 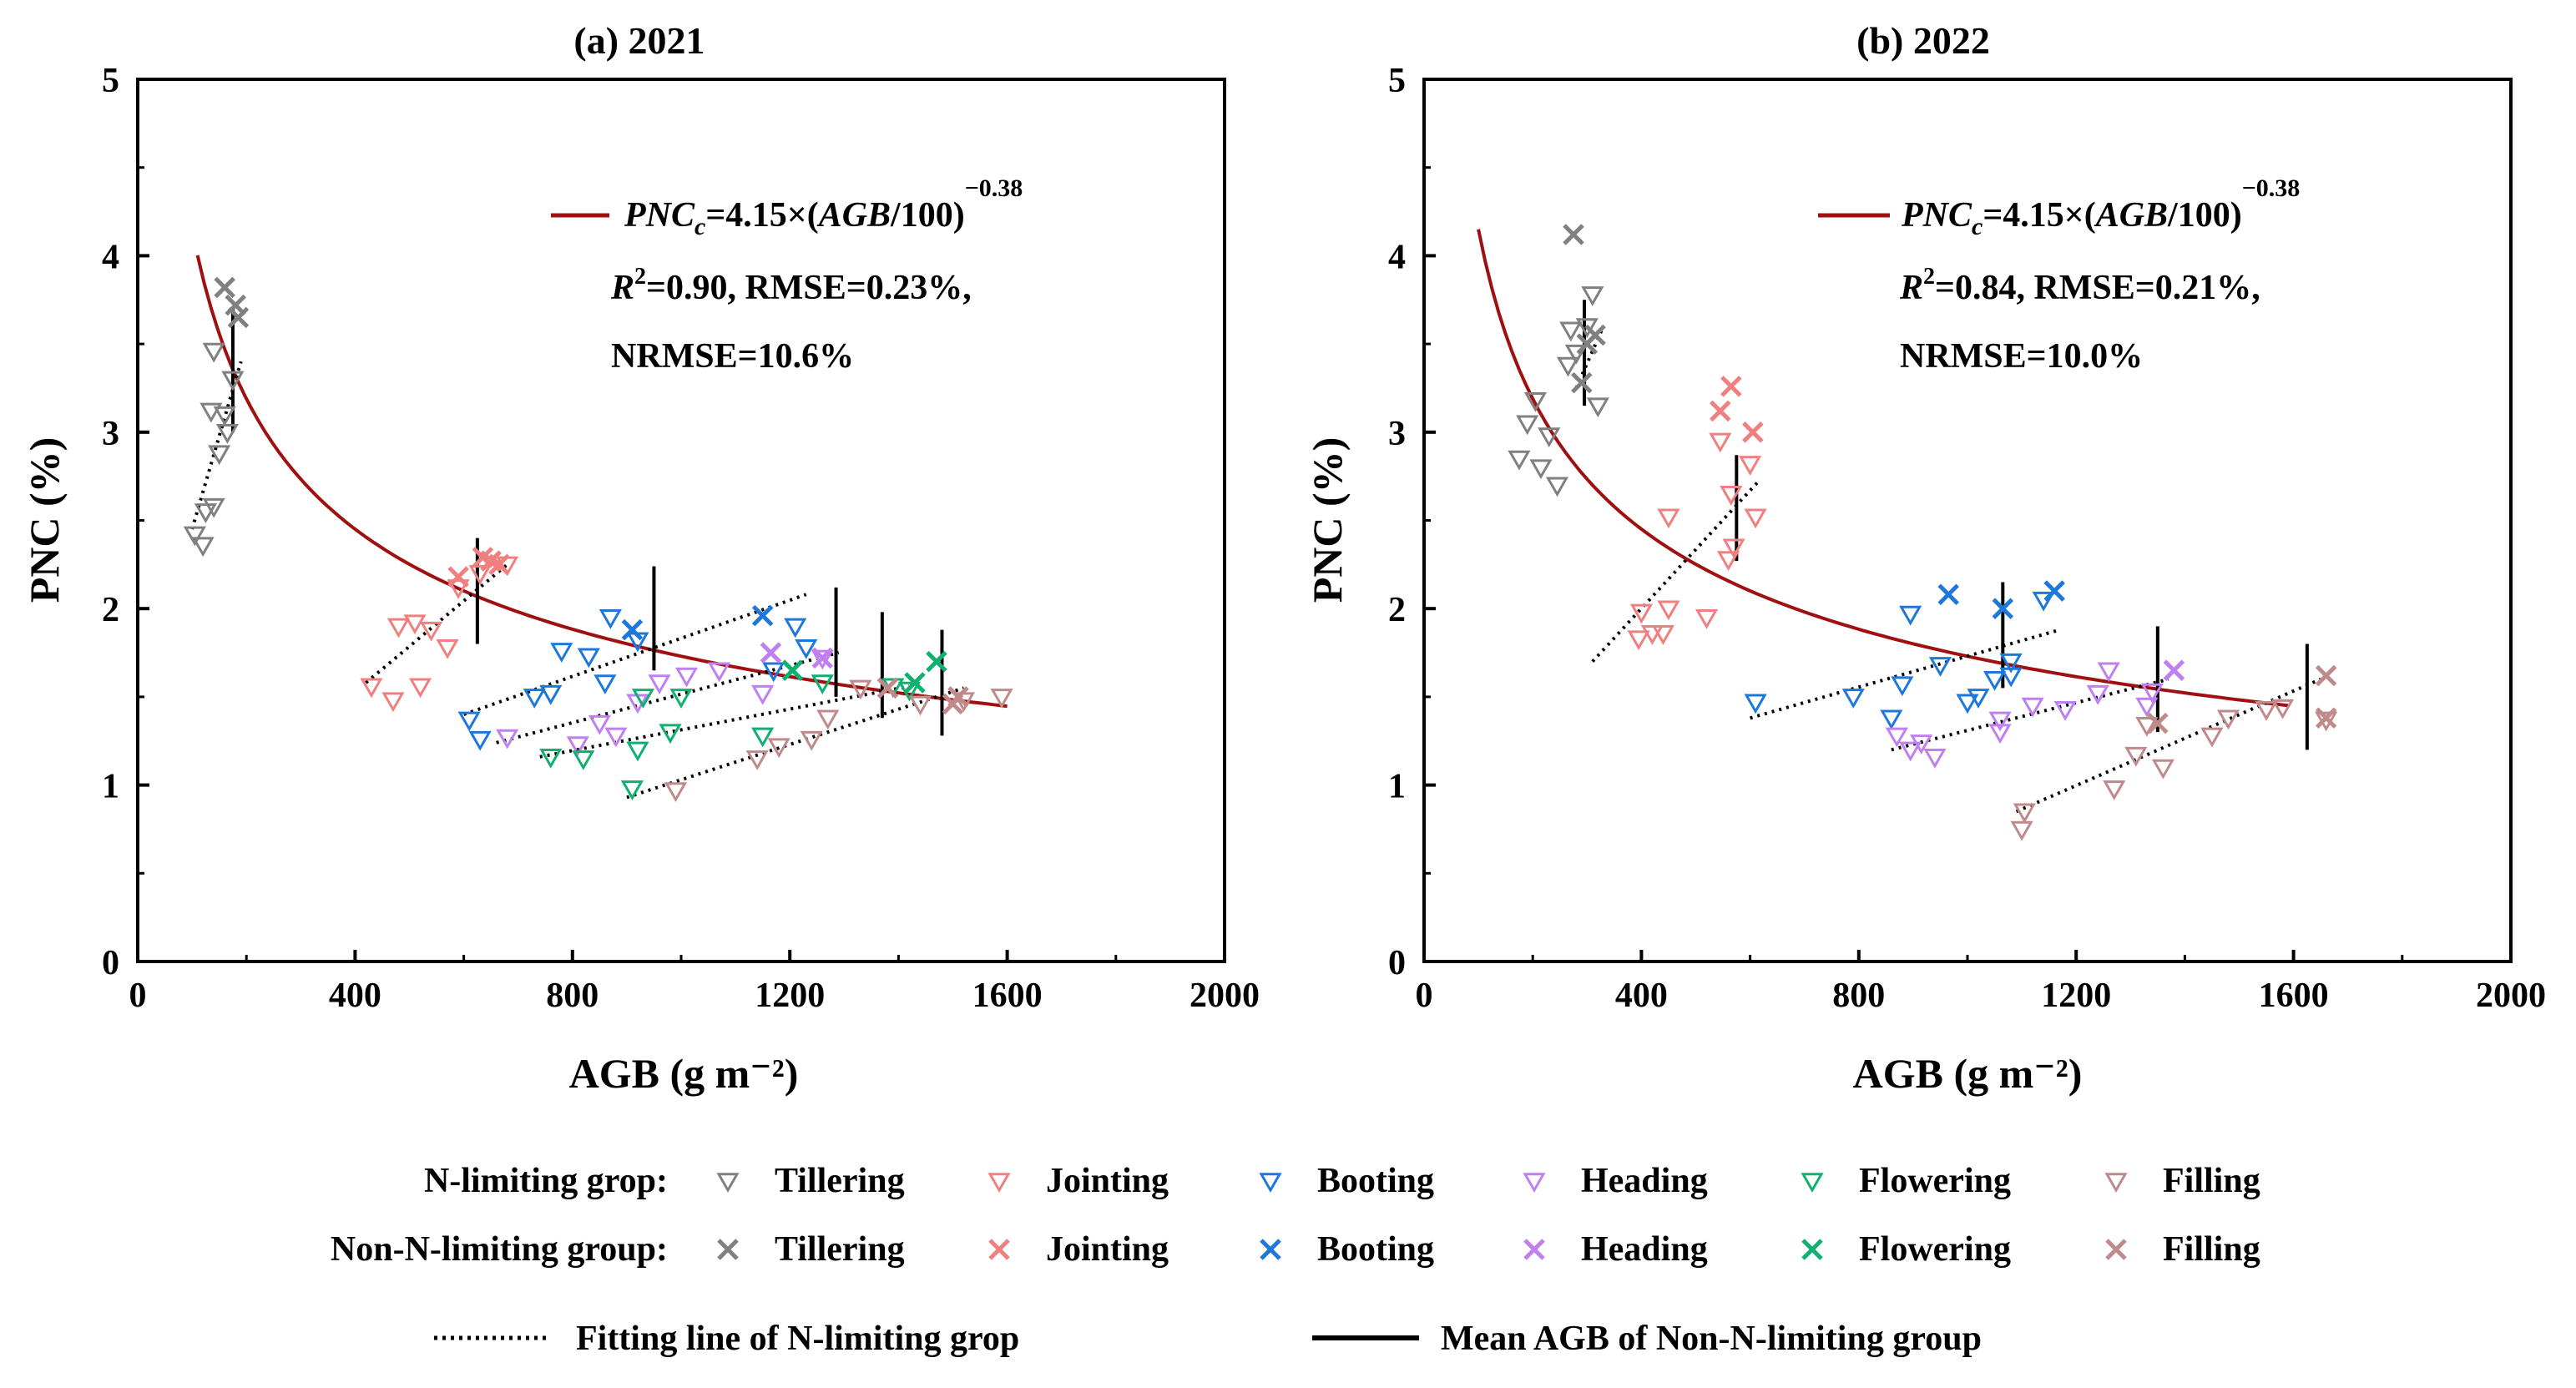 I want to click on legend-marker-n-limiting-heading, so click(x=1534, y=1183).